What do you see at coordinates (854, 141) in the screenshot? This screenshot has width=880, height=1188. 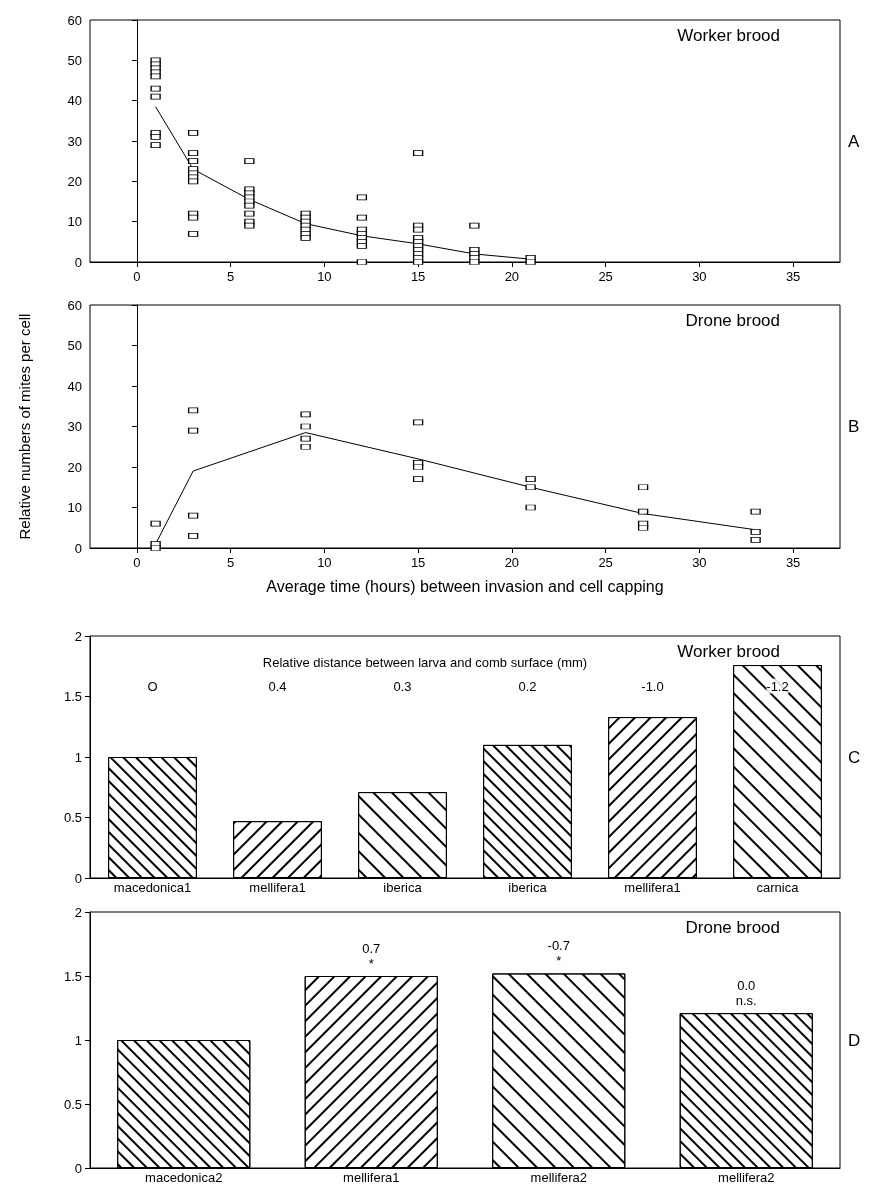 I see `text: A` at bounding box center [854, 141].